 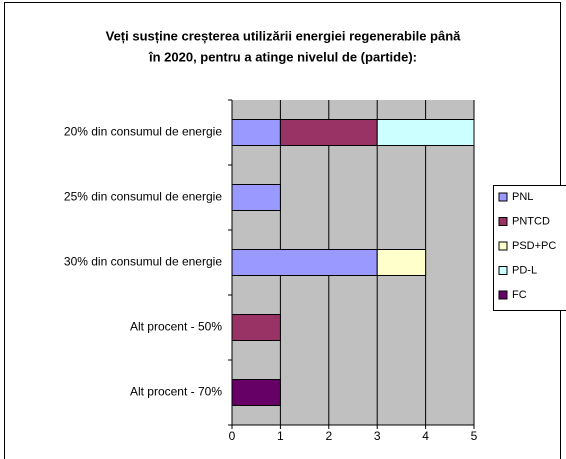 What do you see at coordinates (143, 262) in the screenshot?
I see `y-tick-label: 30% din consumul de energie` at bounding box center [143, 262].